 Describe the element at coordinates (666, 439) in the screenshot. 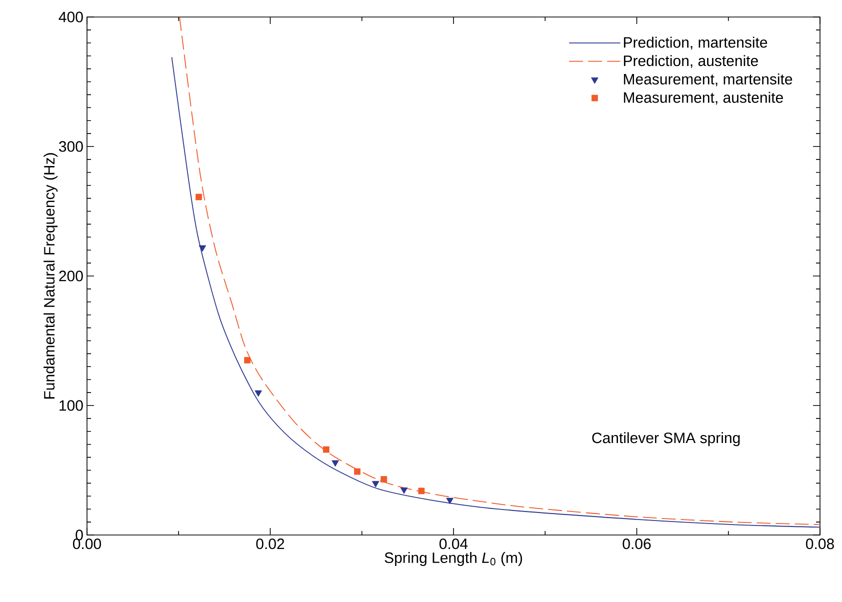

I see `annotation: Cantilever SMA spring` at that location.